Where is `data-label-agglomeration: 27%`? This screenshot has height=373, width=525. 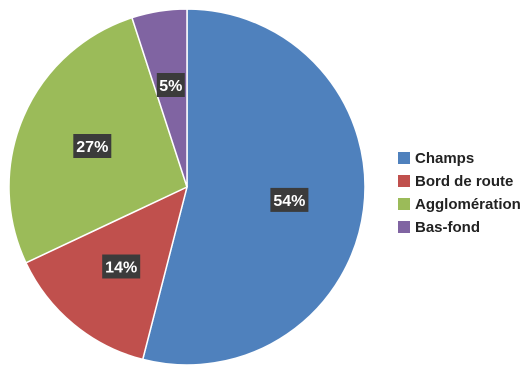 data-label-agglomeration: 27% is located at coordinates (92, 146).